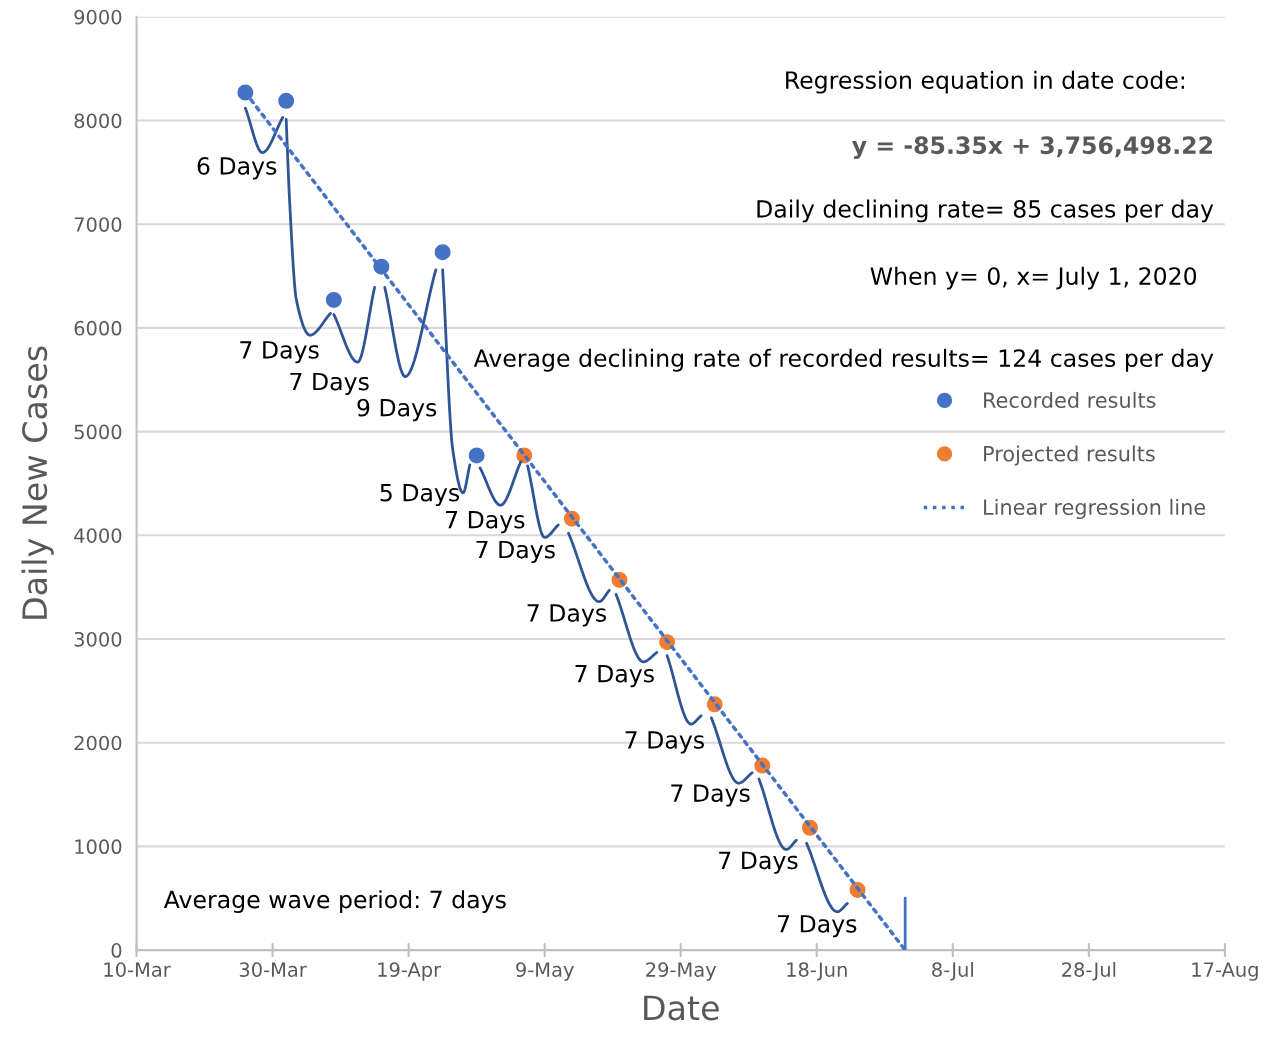 Image resolution: width=1288 pixels, height=1051 pixels. I want to click on x-tick-label: 19-Apr, so click(410, 971).